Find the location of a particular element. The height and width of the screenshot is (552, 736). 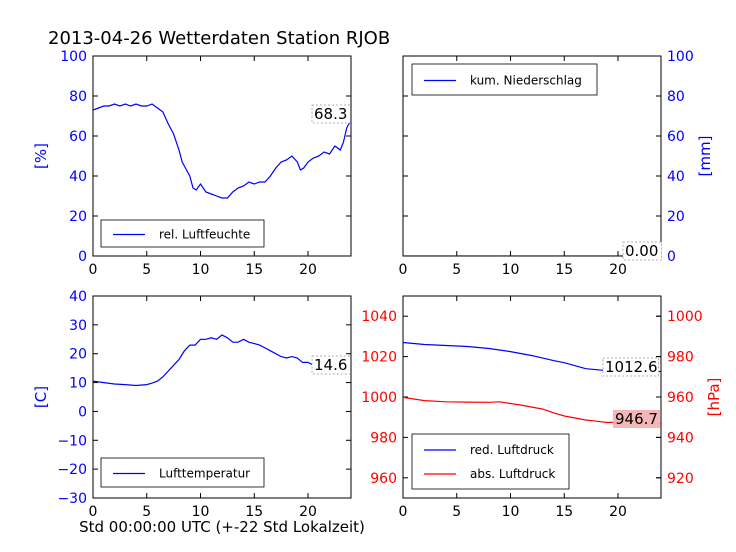

legend-label: abs. Luftdruck is located at coordinates (512, 474).